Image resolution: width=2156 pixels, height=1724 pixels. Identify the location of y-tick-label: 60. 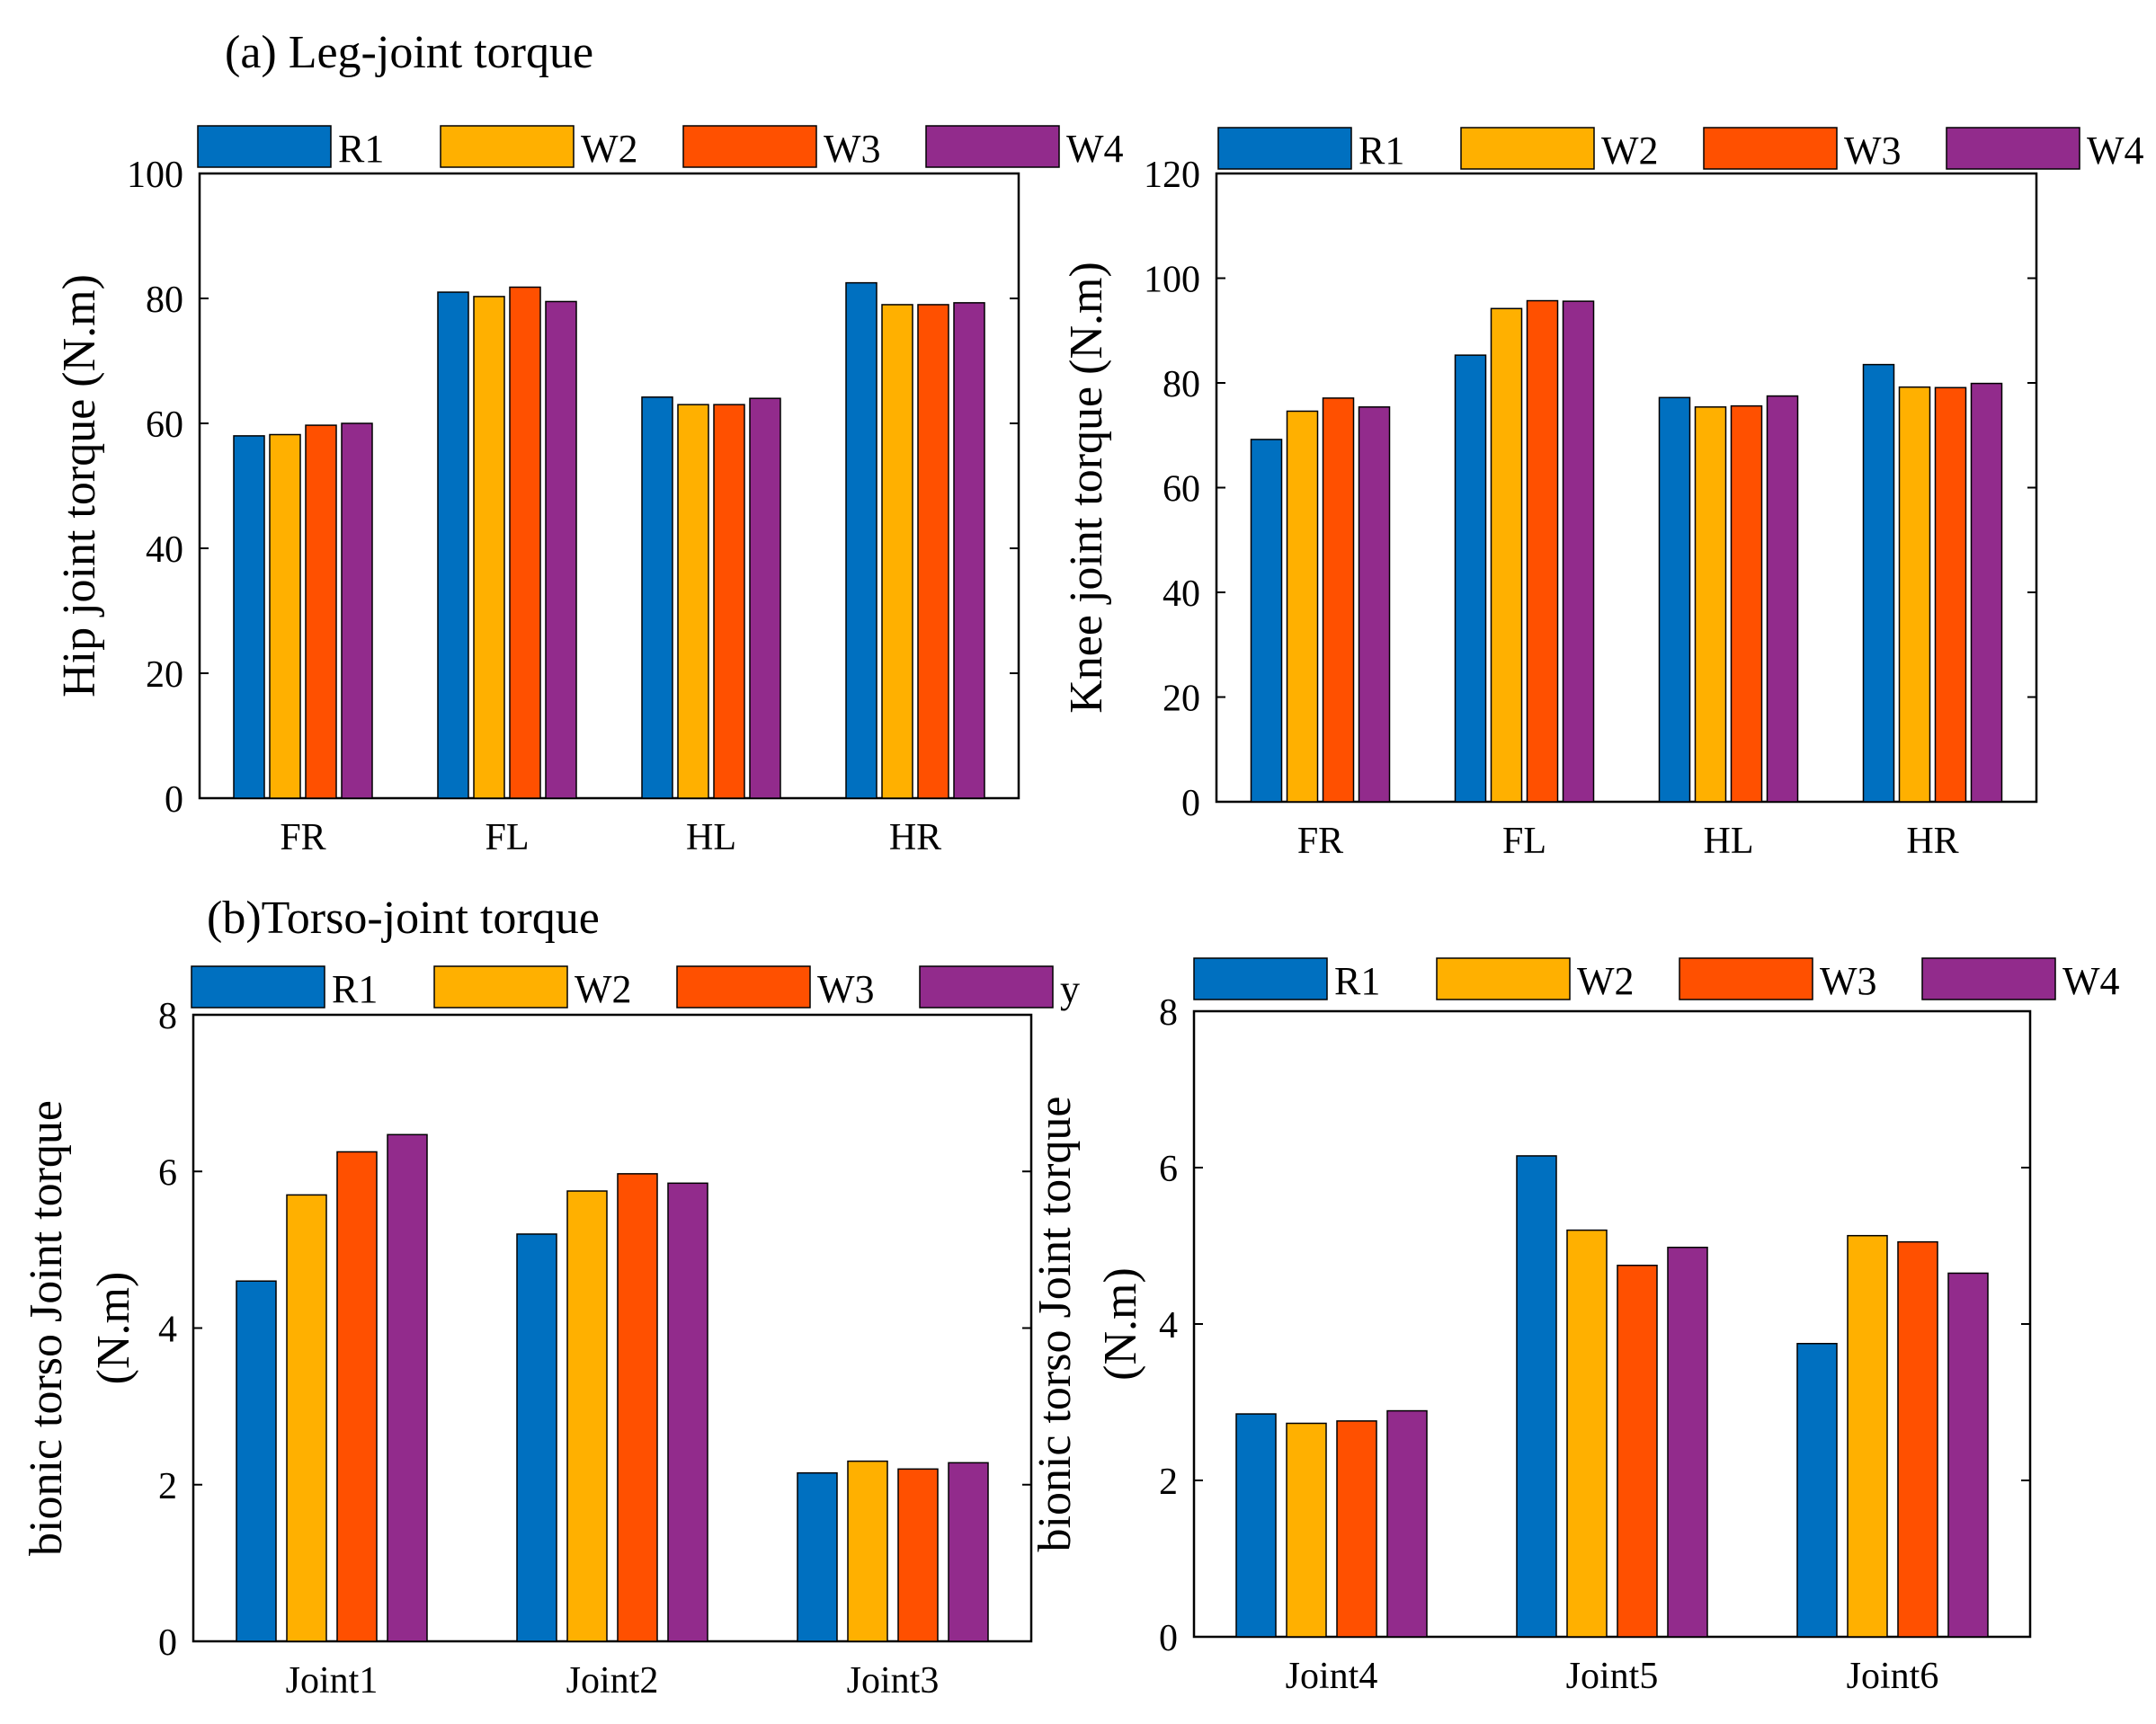
(1181, 490).